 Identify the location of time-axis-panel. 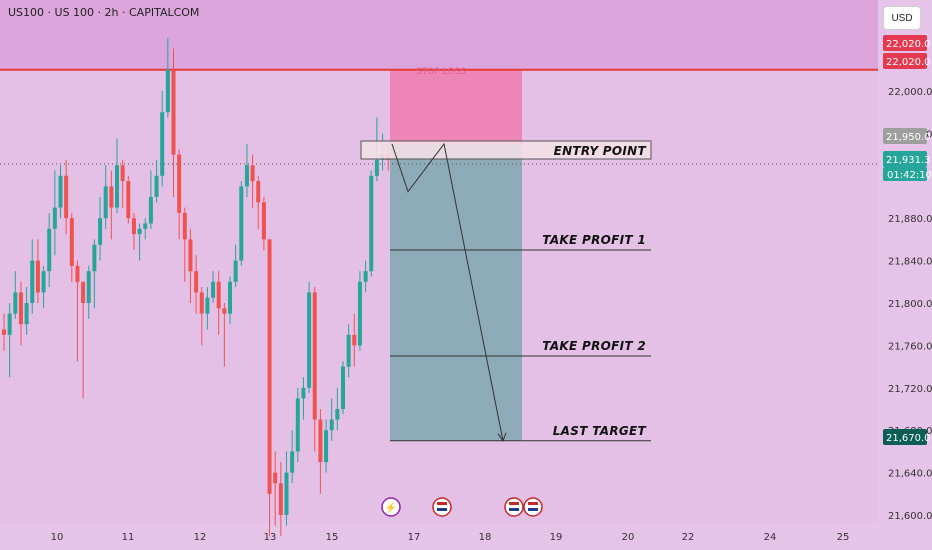
(466, 536).